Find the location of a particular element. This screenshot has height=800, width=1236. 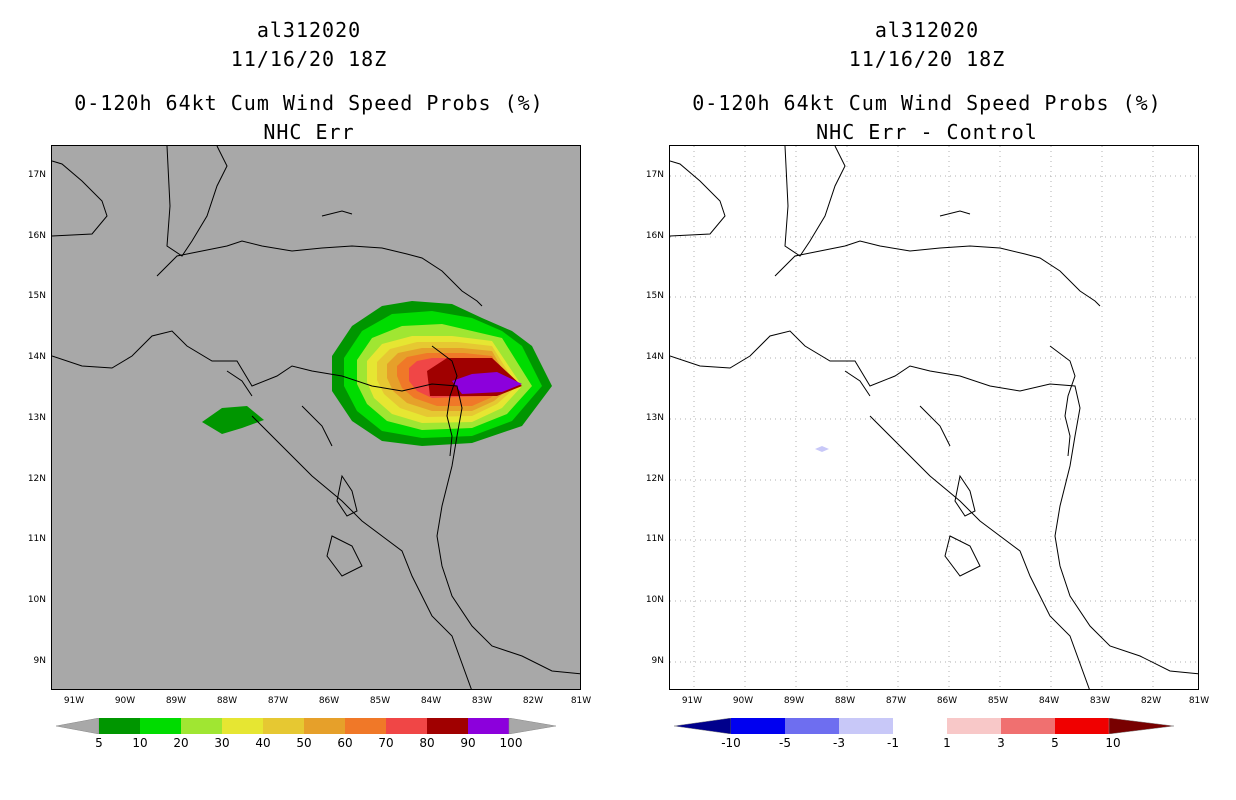

colorbar-label: 90 is located at coordinates (468, 743).